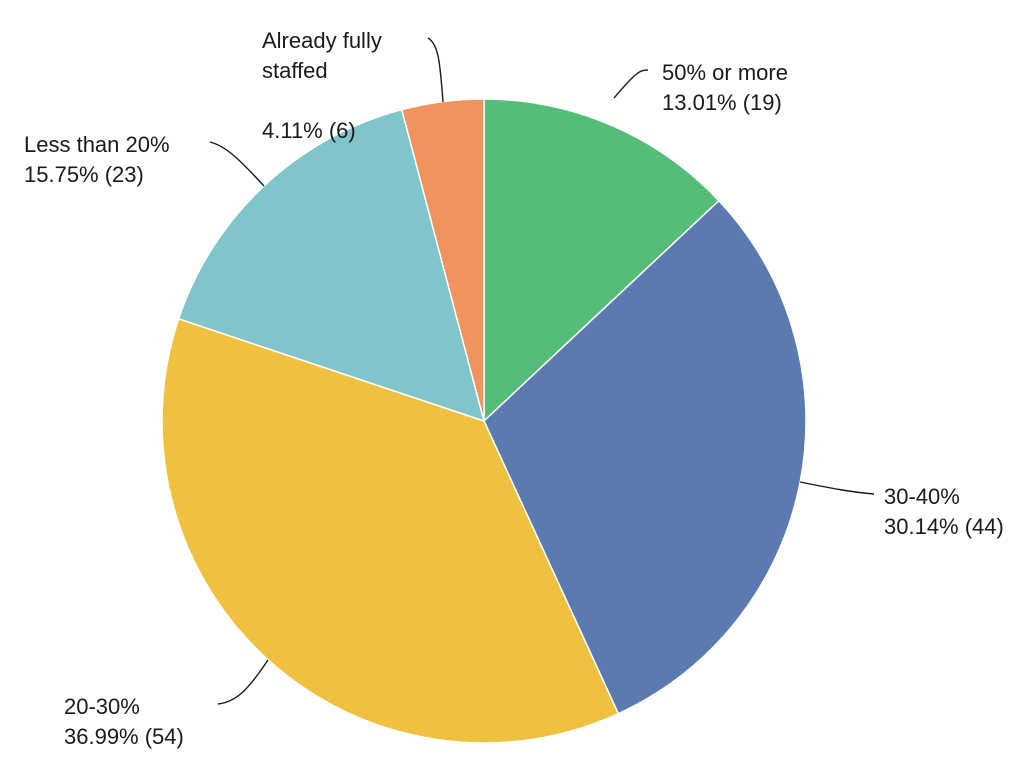  Describe the element at coordinates (295, 70) in the screenshot. I see `slice-name-line-2: staffed` at that location.